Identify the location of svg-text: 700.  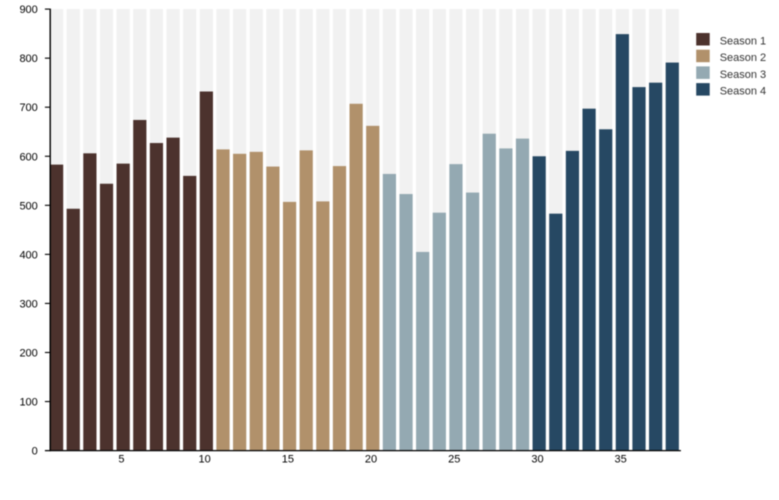
(28, 108).